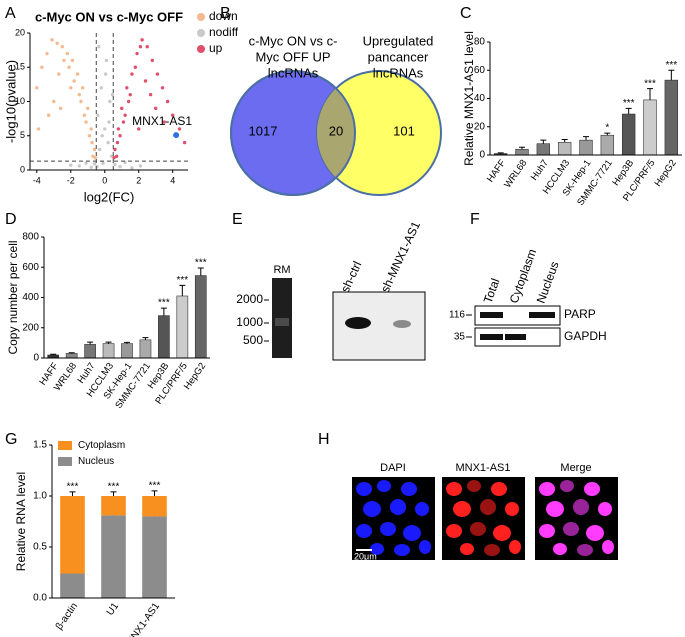 This screenshot has width=685, height=637. I want to click on y-tick-label: 0, so click(22, 169).